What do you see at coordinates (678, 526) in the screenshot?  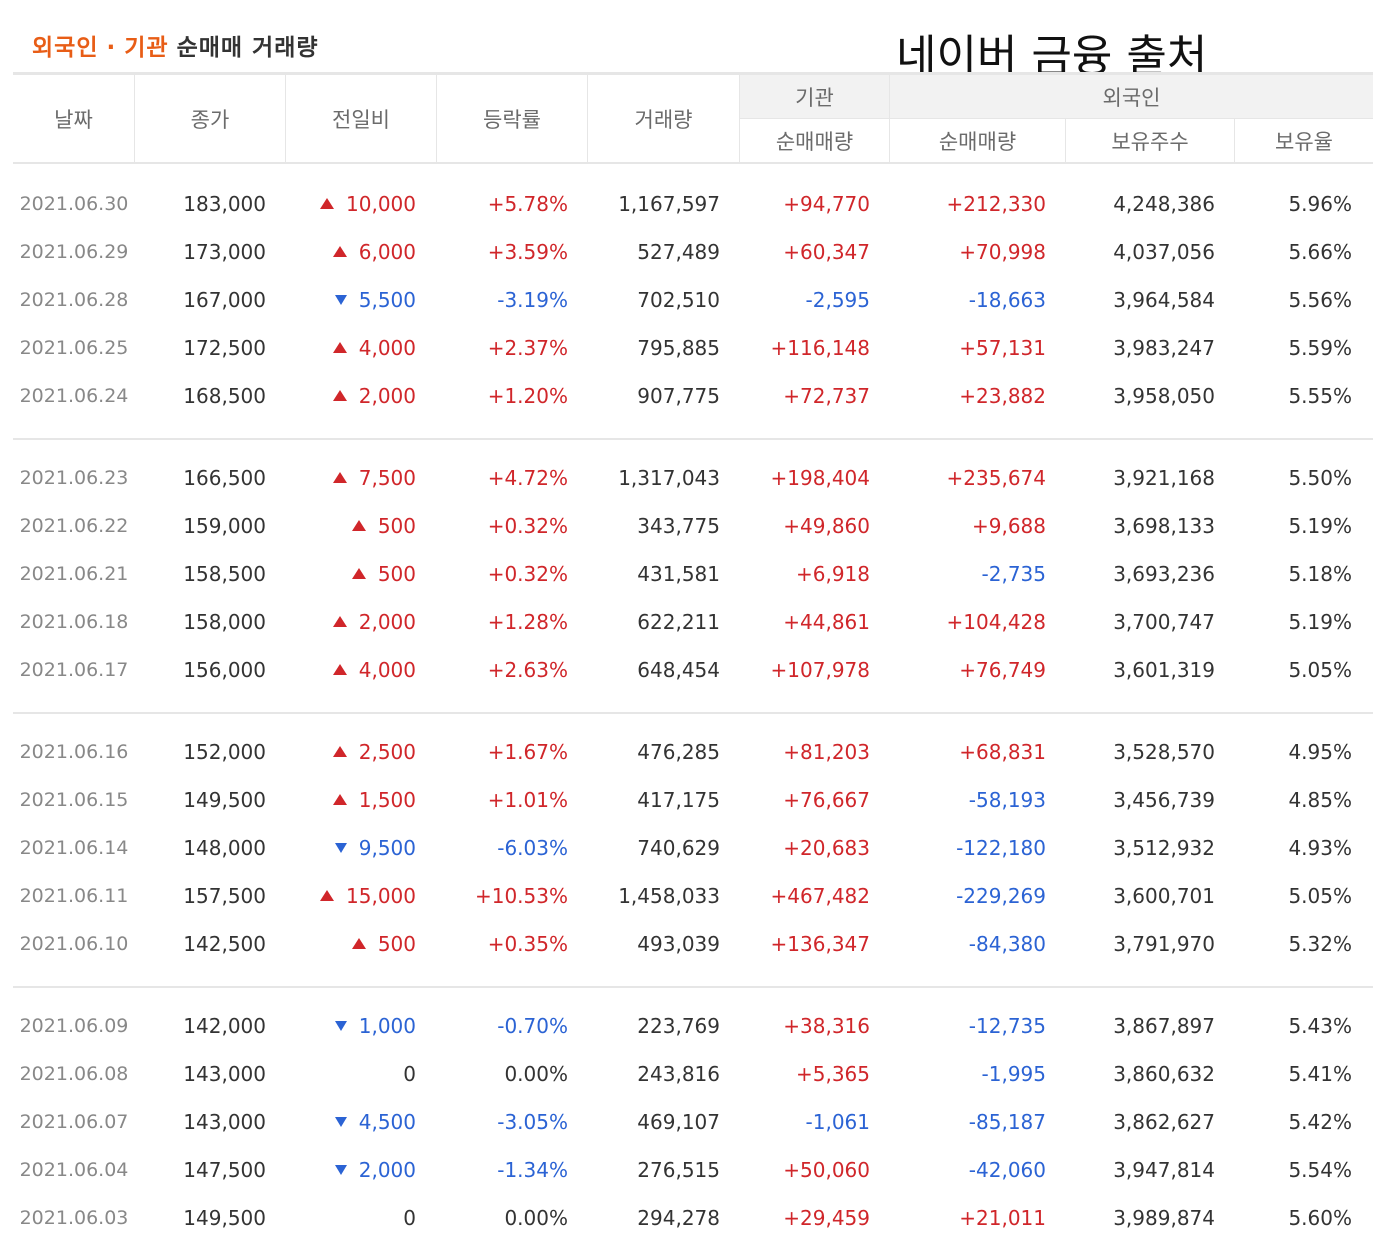 I see `cell-volume: 343,775` at bounding box center [678, 526].